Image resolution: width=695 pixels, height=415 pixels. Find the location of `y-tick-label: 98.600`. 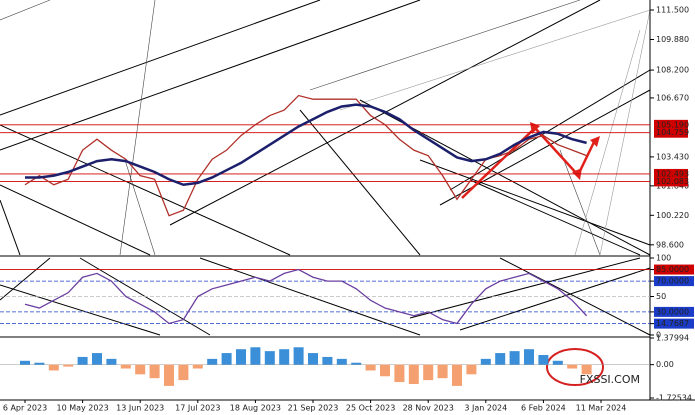

y-tick-label: 98.600 is located at coordinates (670, 244).